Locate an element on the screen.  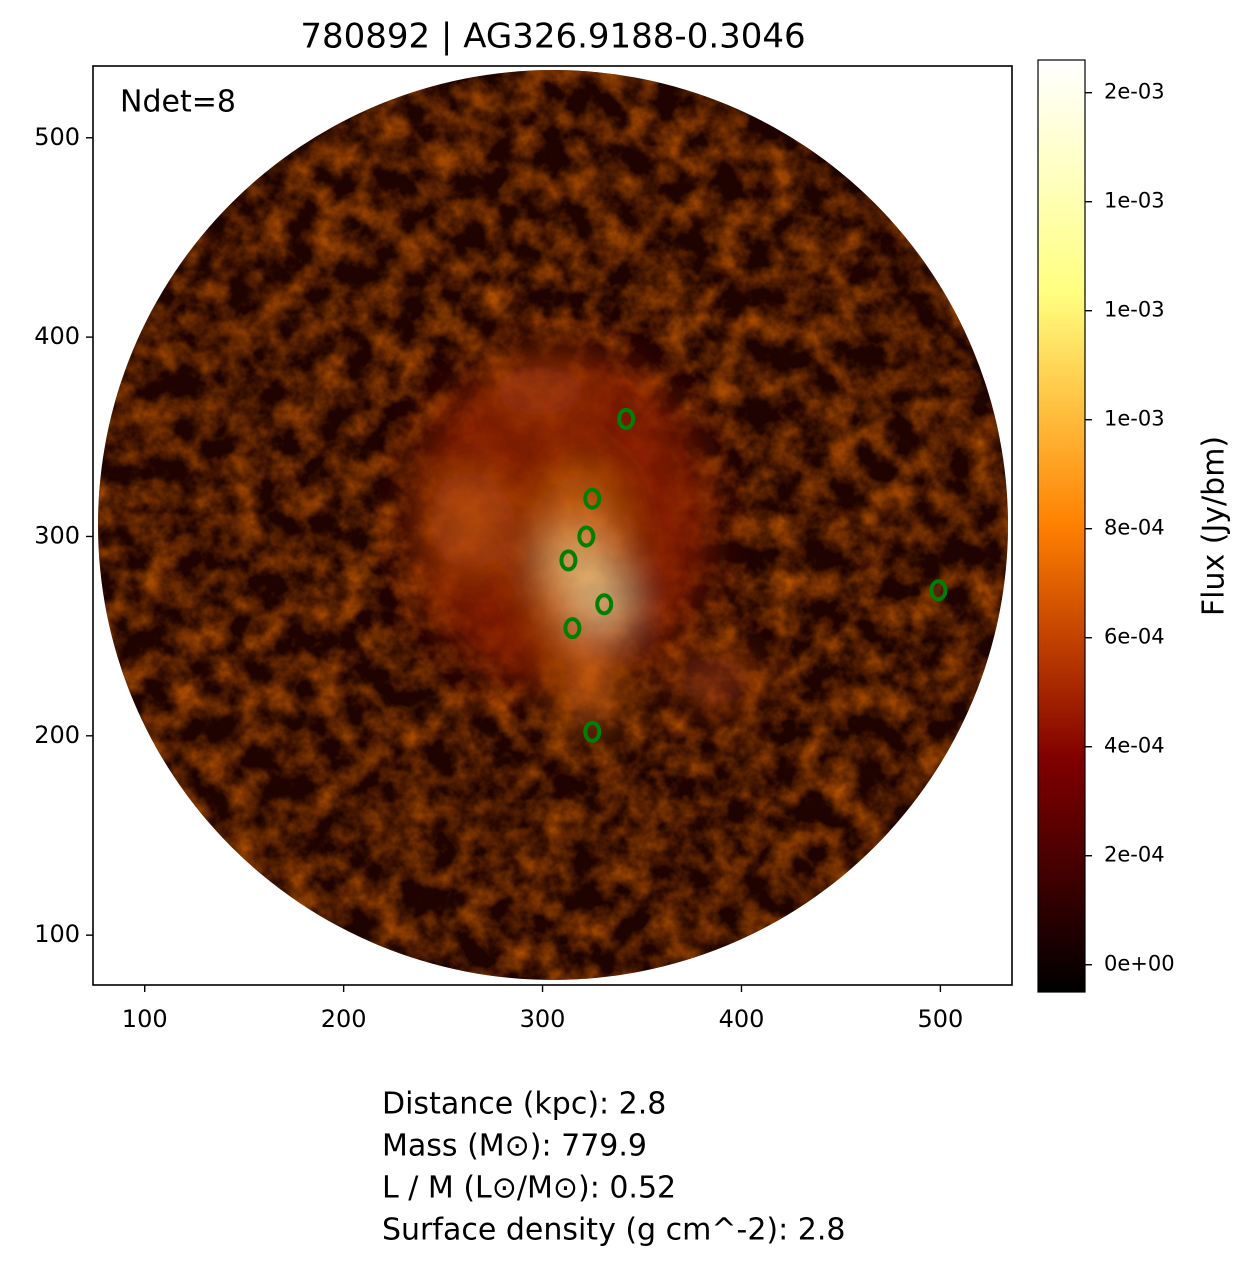
colorbar-tick-label: 2e-04 is located at coordinates (1134, 855).